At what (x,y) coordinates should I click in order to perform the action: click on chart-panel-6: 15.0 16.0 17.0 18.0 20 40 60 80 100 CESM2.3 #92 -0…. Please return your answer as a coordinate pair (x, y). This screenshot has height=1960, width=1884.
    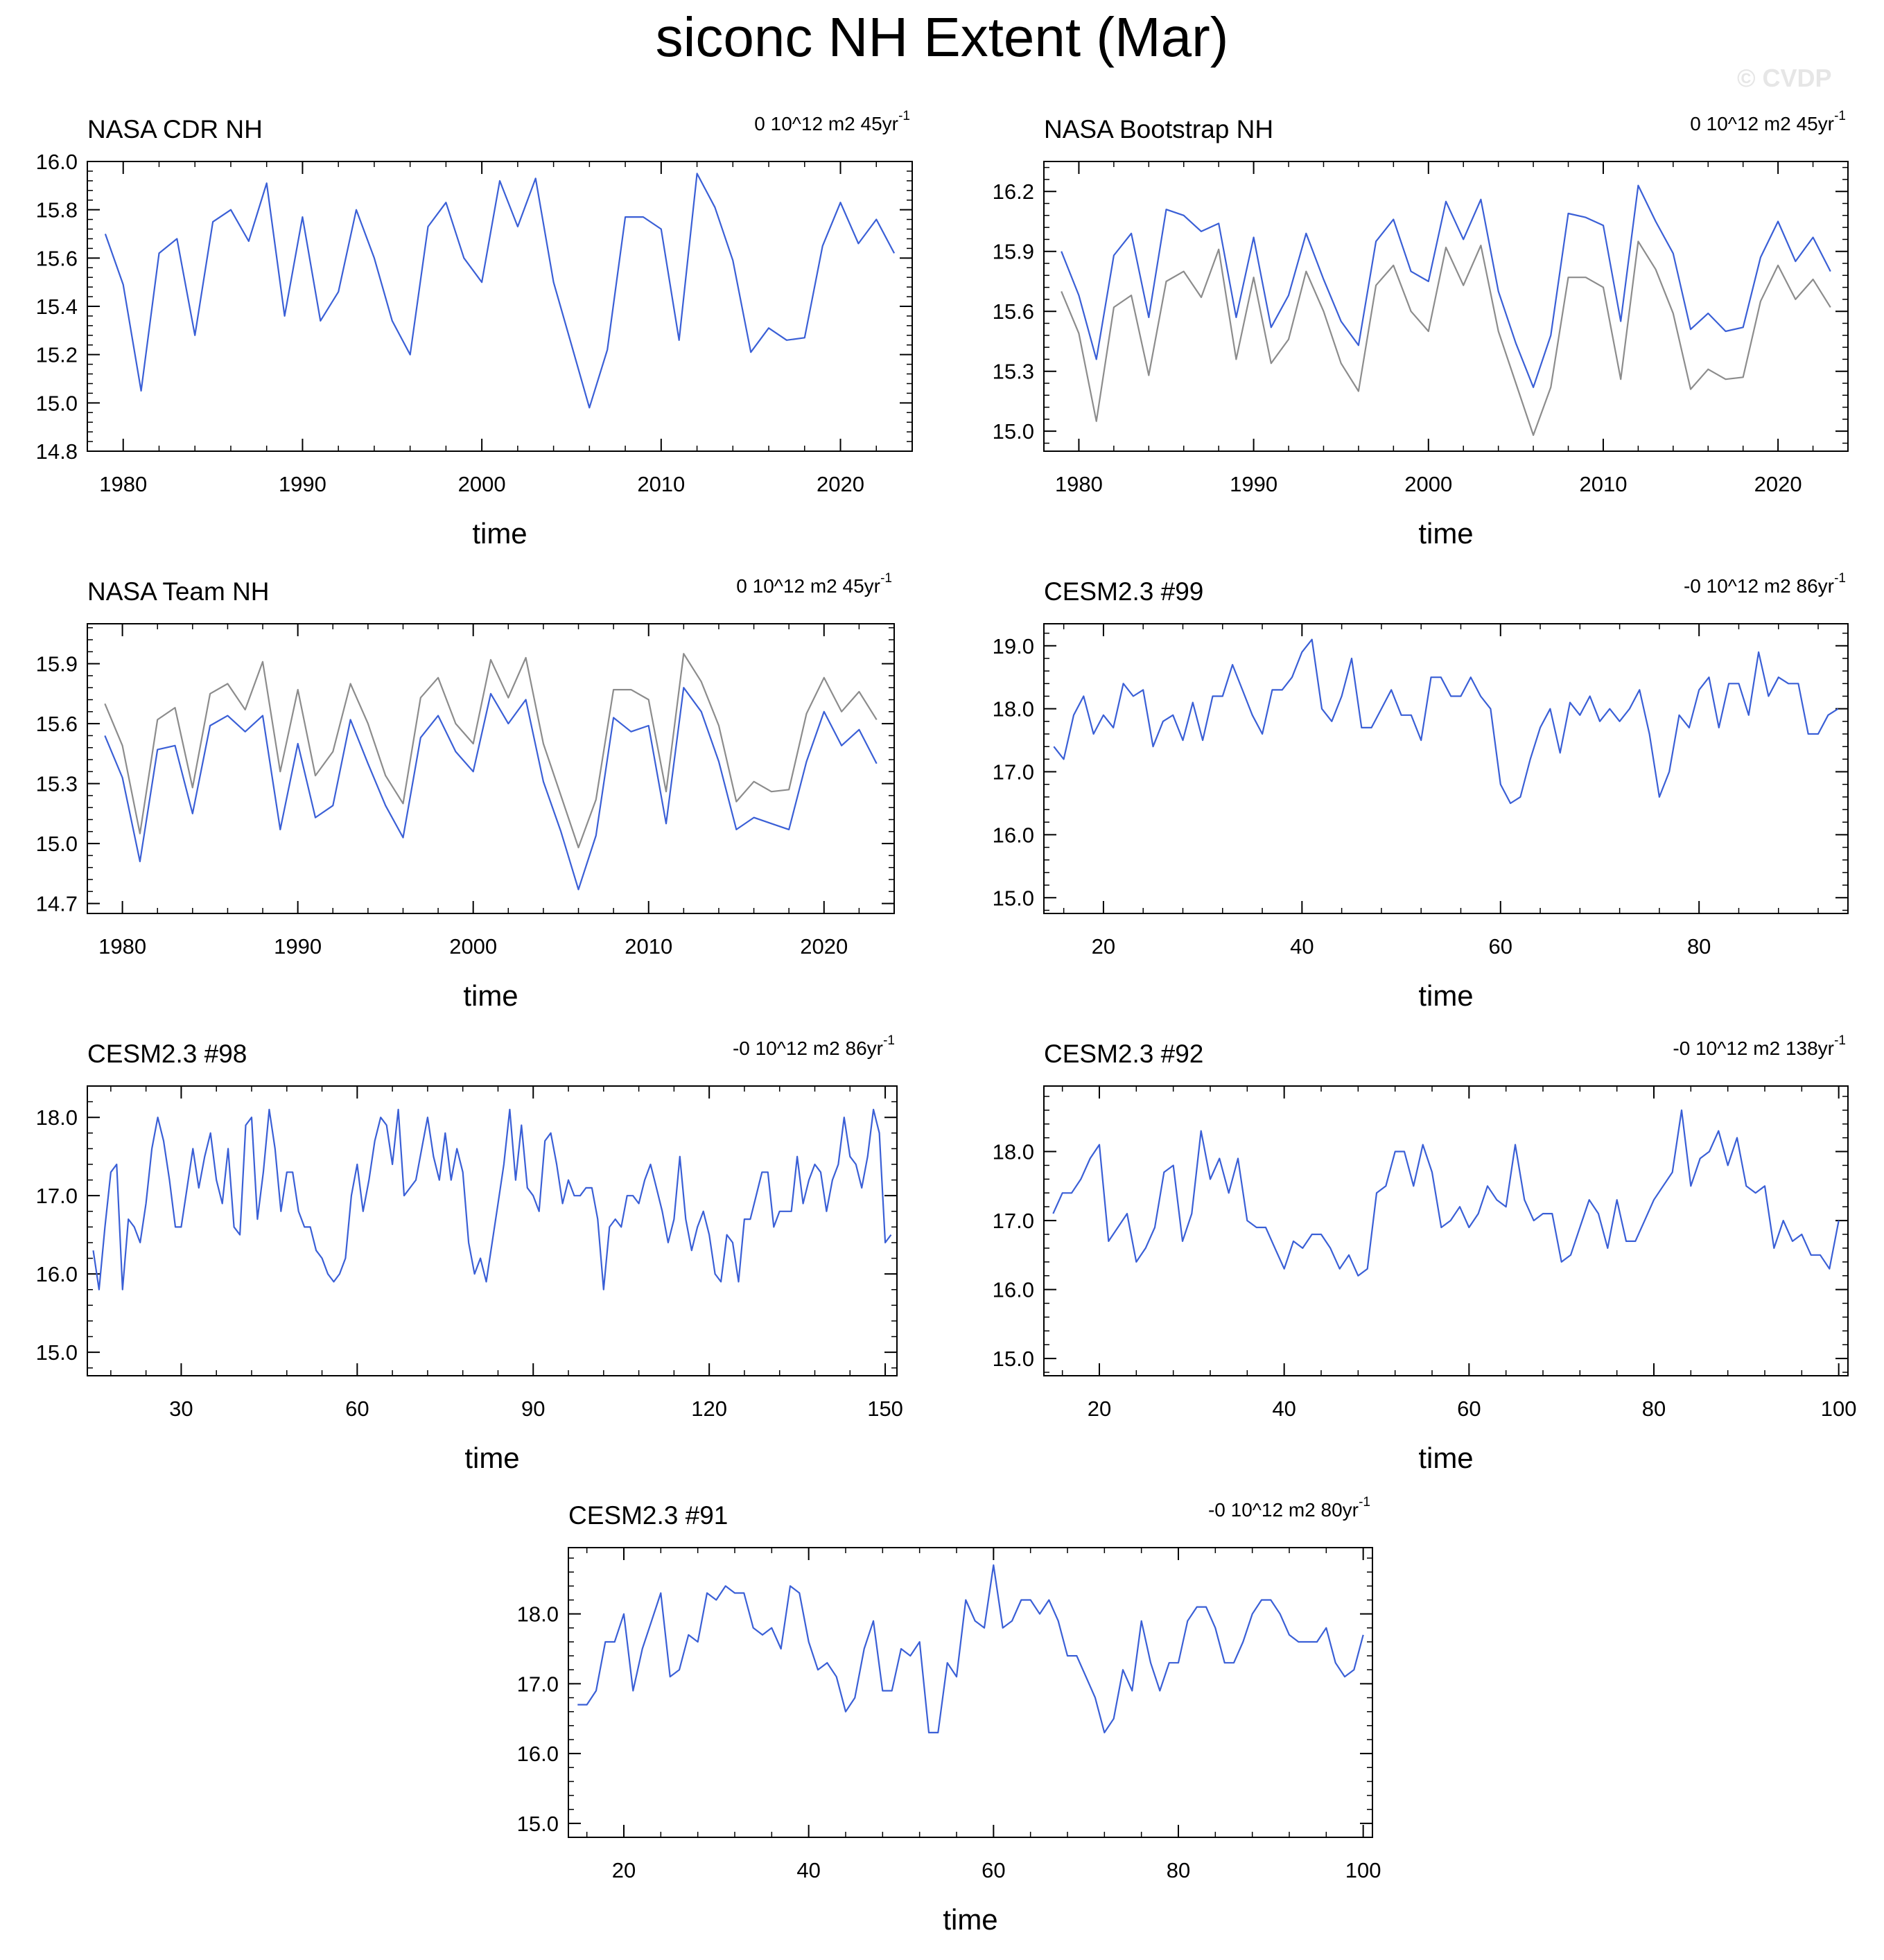
    Looking at the image, I should click on (1425, 1253).